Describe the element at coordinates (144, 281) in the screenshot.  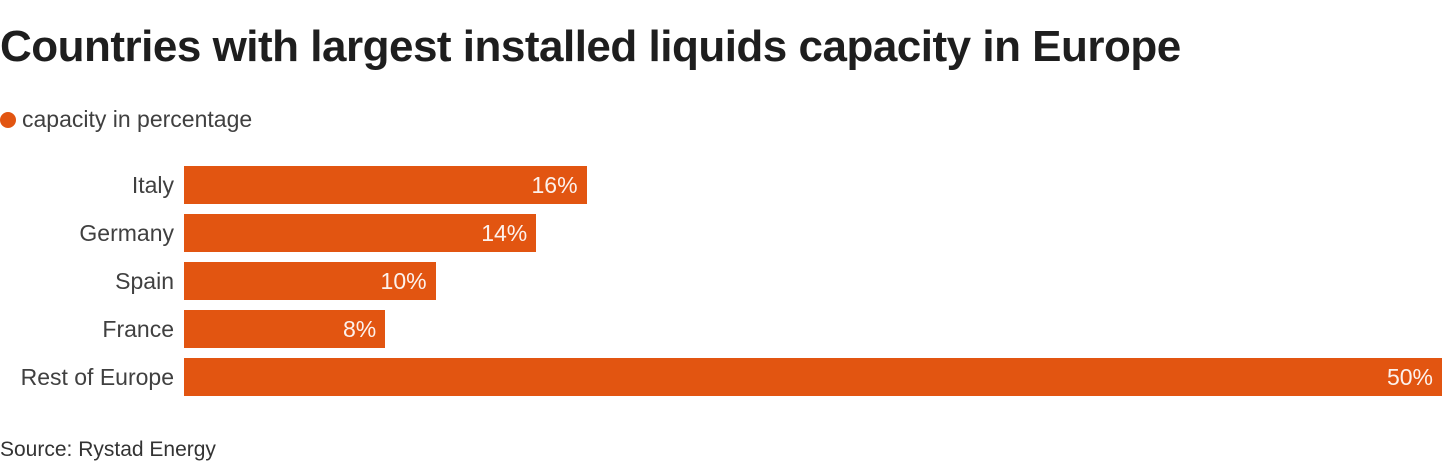
I see `category-label: Spain` at that location.